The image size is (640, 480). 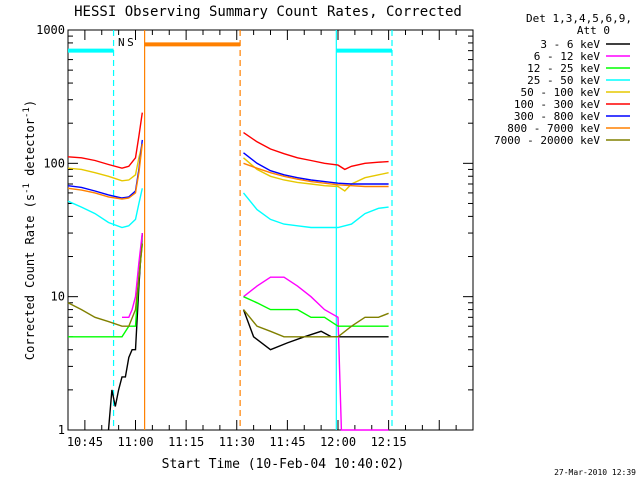 I want to click on legend-label: 12 - 25 keV, so click(x=563, y=68).